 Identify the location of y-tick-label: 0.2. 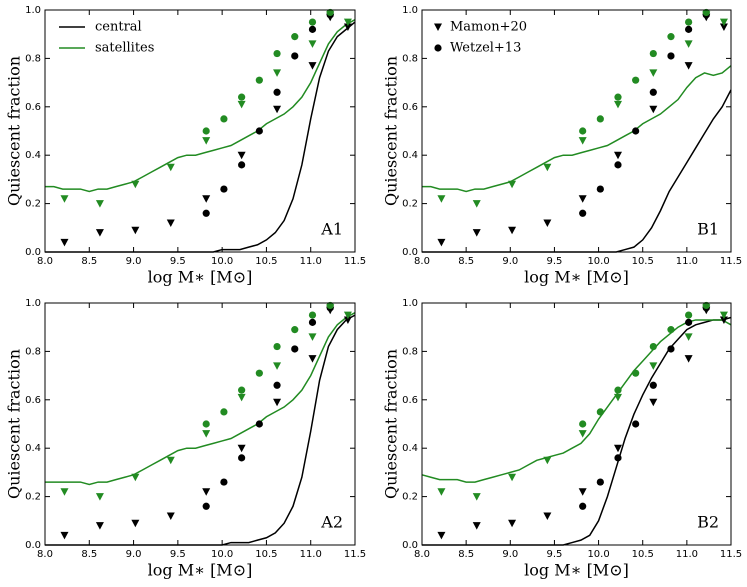
(410, 497).